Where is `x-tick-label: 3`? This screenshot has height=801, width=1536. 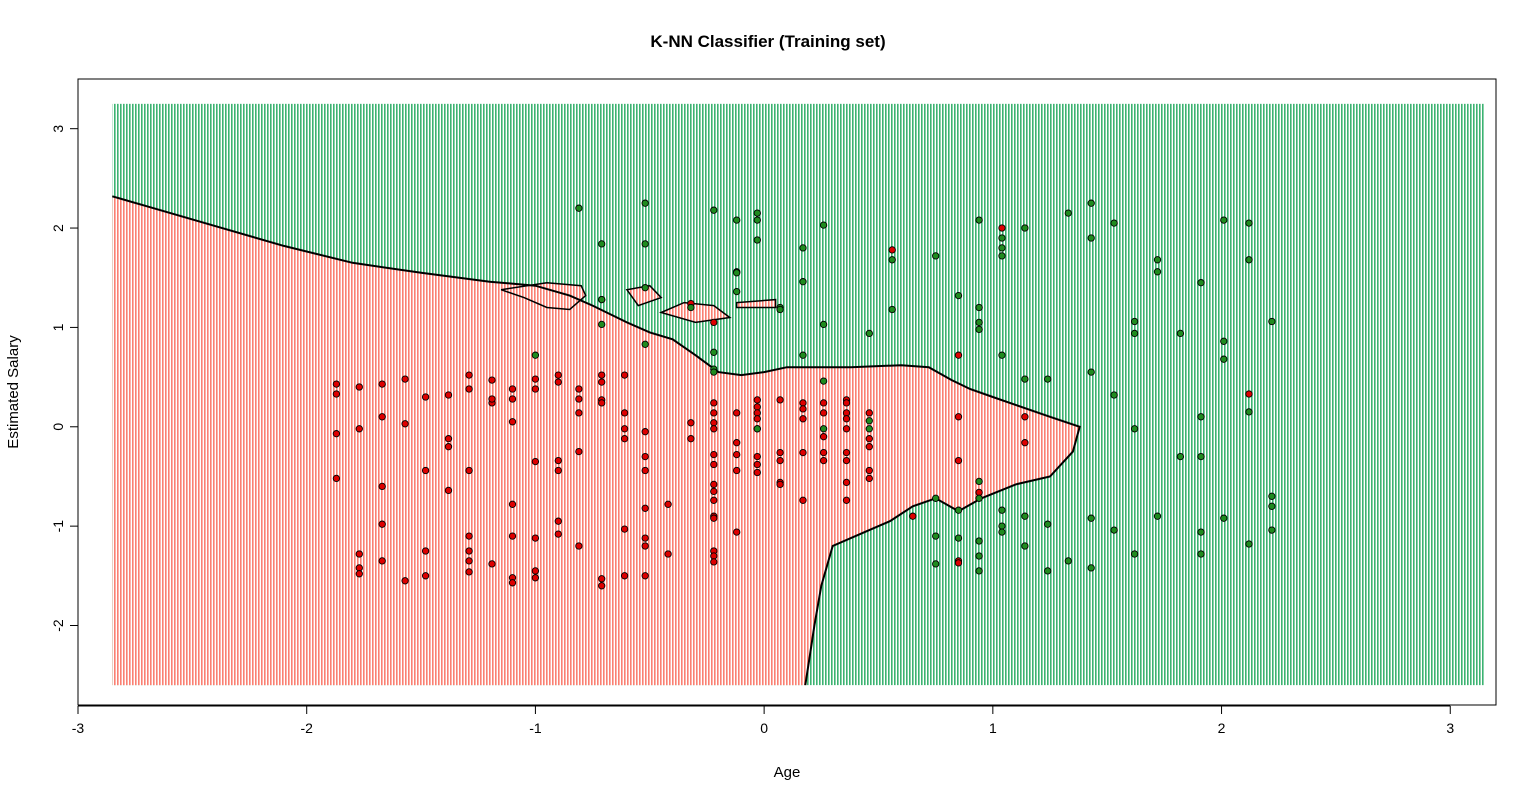 x-tick-label: 3 is located at coordinates (1450, 728).